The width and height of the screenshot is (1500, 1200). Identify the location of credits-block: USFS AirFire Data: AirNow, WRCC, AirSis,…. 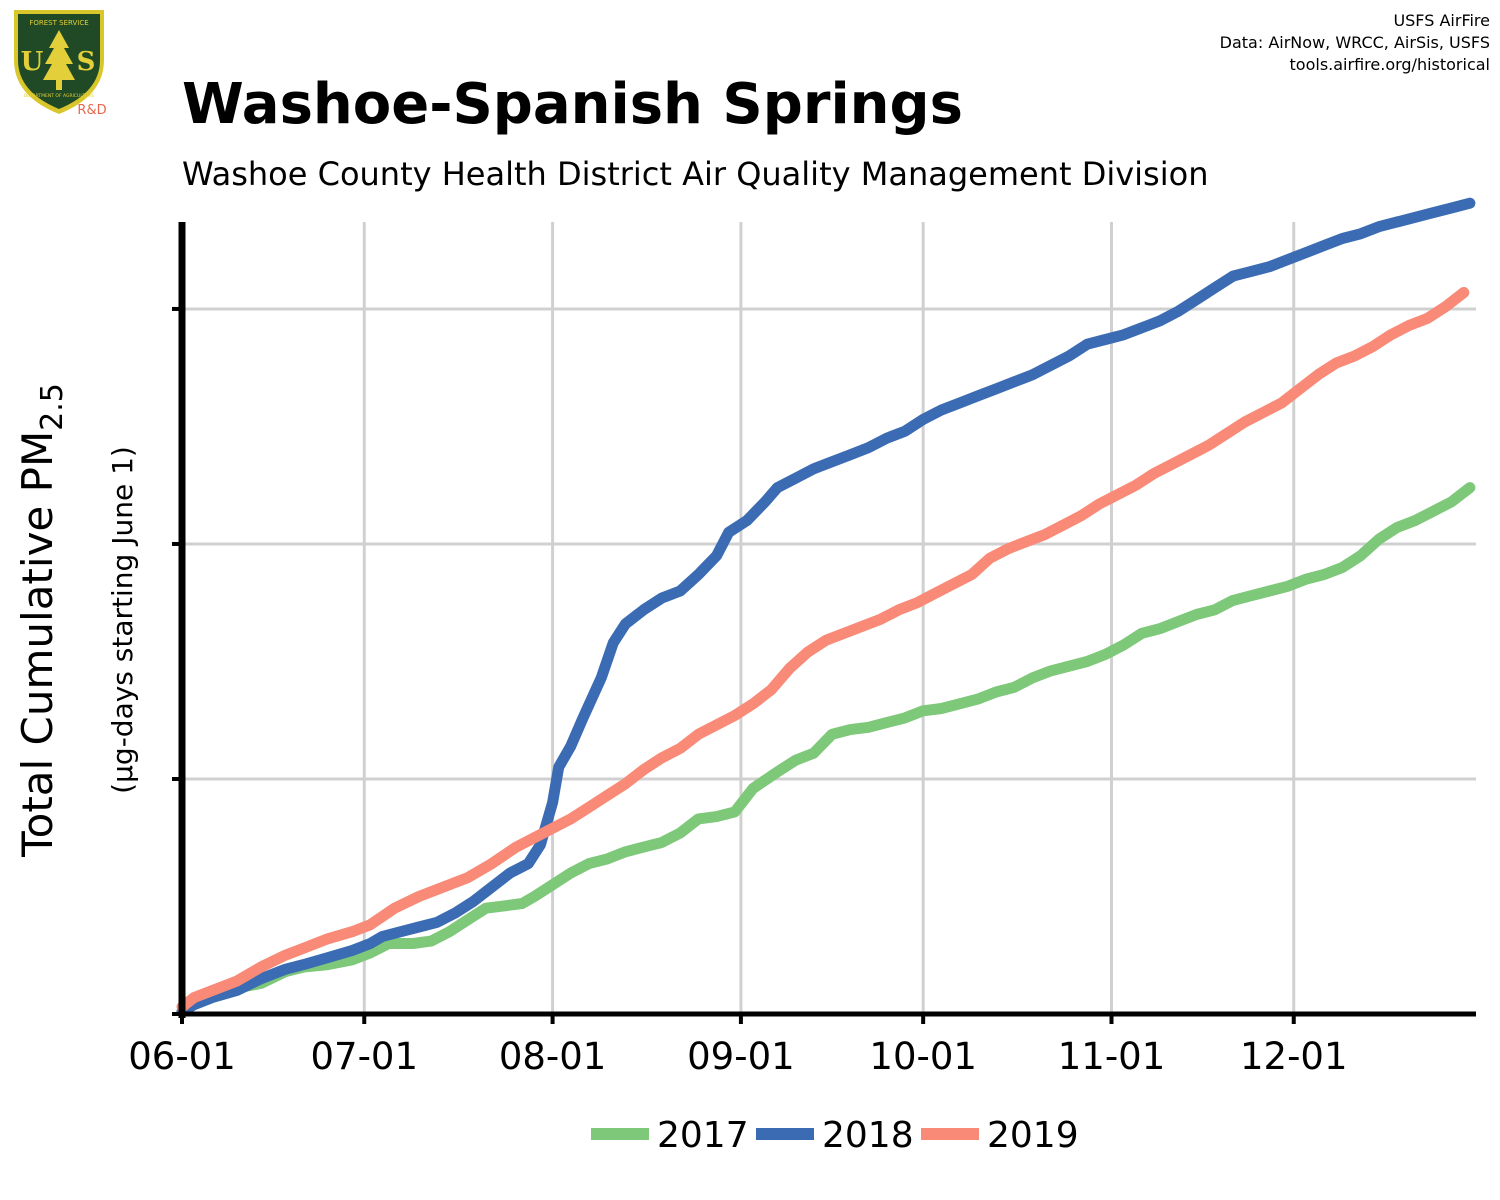
(1355, 43).